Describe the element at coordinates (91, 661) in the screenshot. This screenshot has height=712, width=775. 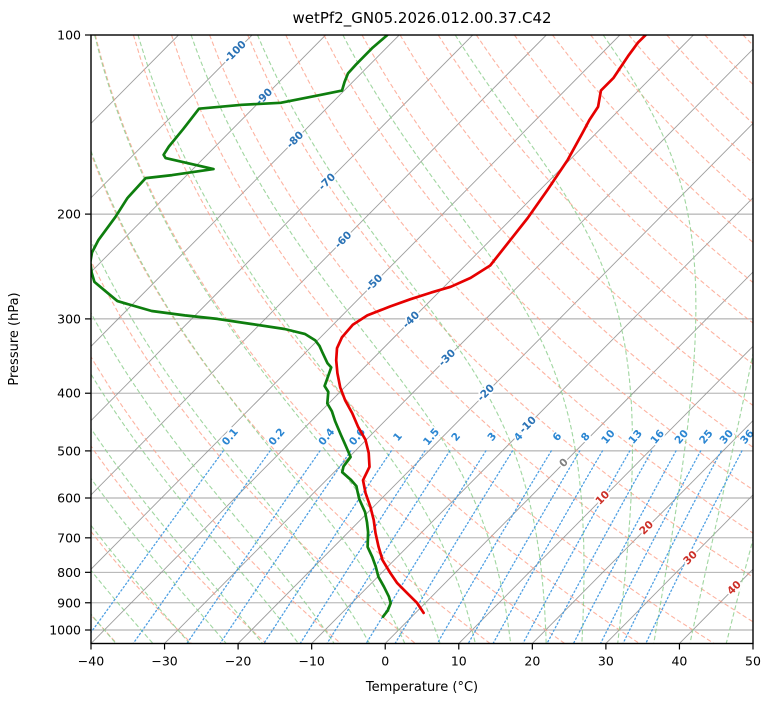
I see `x-tick-label: −40` at that location.